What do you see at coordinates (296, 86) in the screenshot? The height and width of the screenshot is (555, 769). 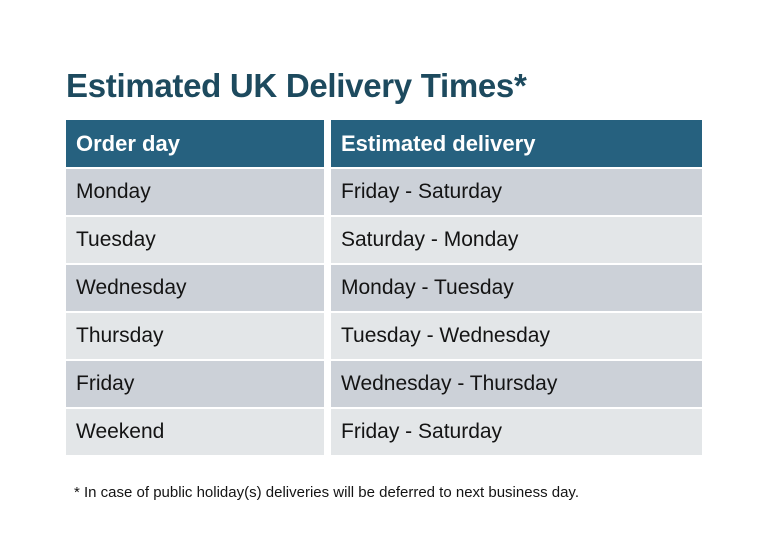 I see `page-title: Estimated UK Delivery Times*` at bounding box center [296, 86].